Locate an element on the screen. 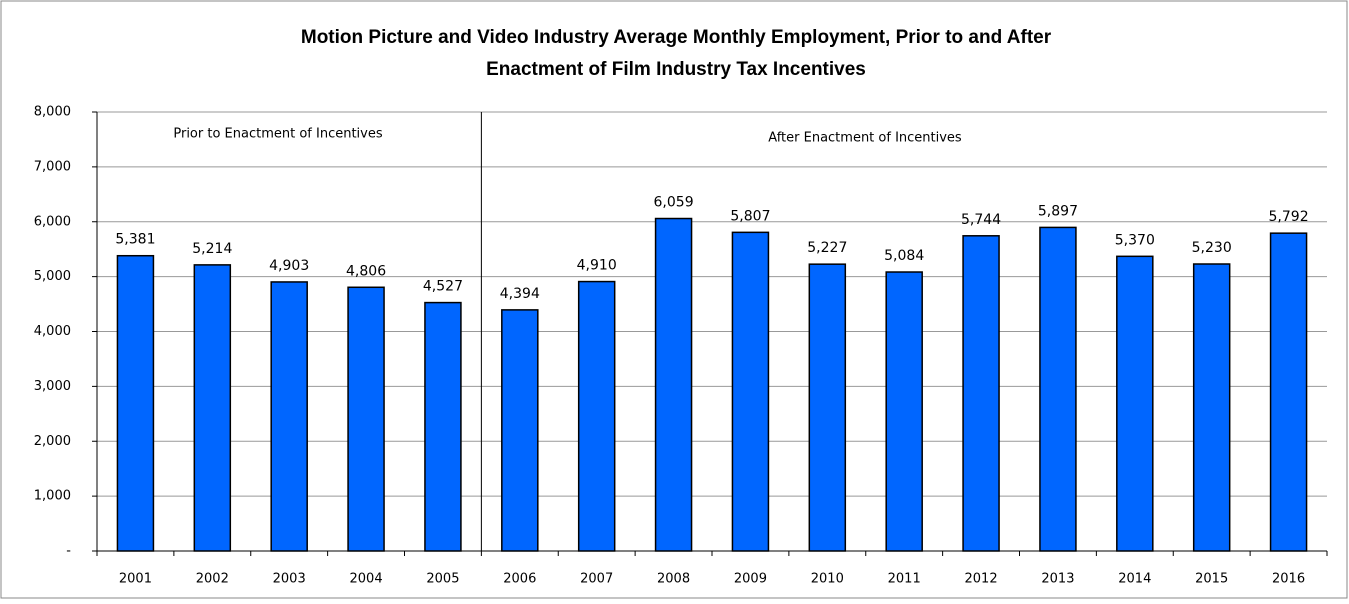 The height and width of the screenshot is (604, 1349). x-tick-label: 2007 is located at coordinates (596, 579).